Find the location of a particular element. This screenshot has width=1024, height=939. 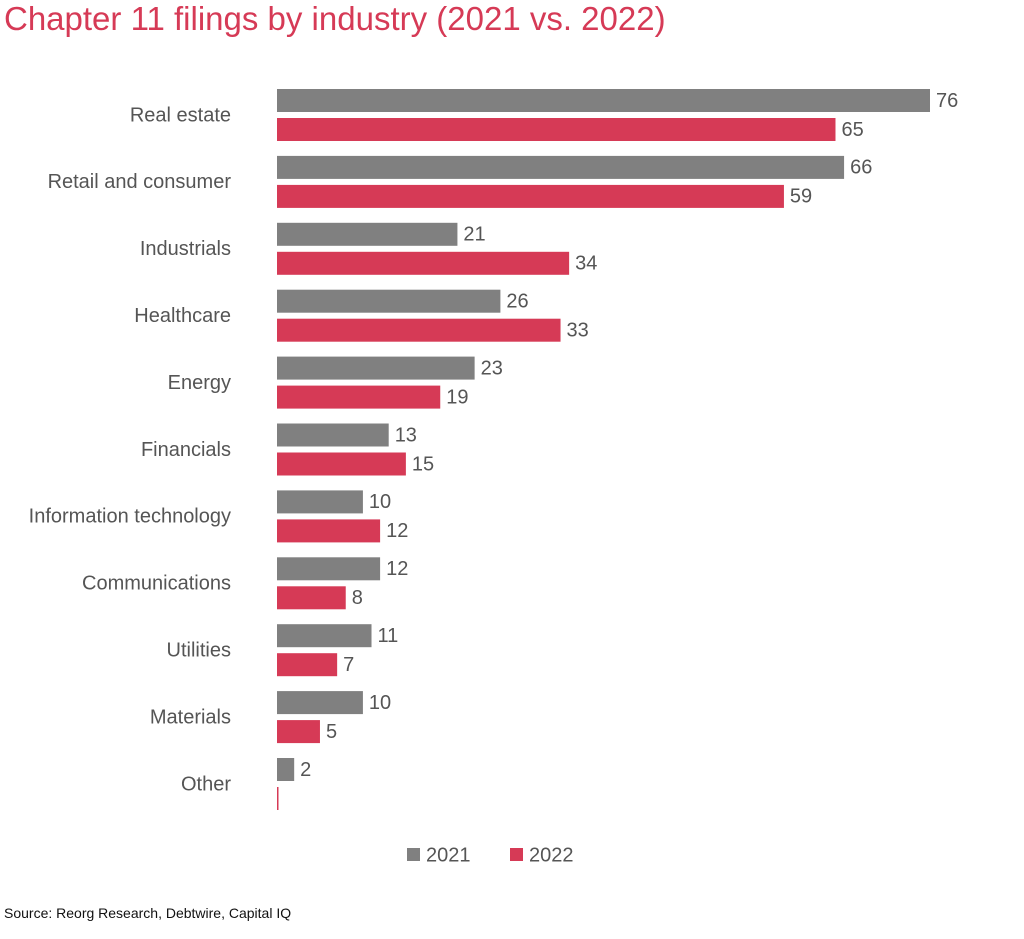

category-label-healthcare: Healthcare is located at coordinates (182, 316).